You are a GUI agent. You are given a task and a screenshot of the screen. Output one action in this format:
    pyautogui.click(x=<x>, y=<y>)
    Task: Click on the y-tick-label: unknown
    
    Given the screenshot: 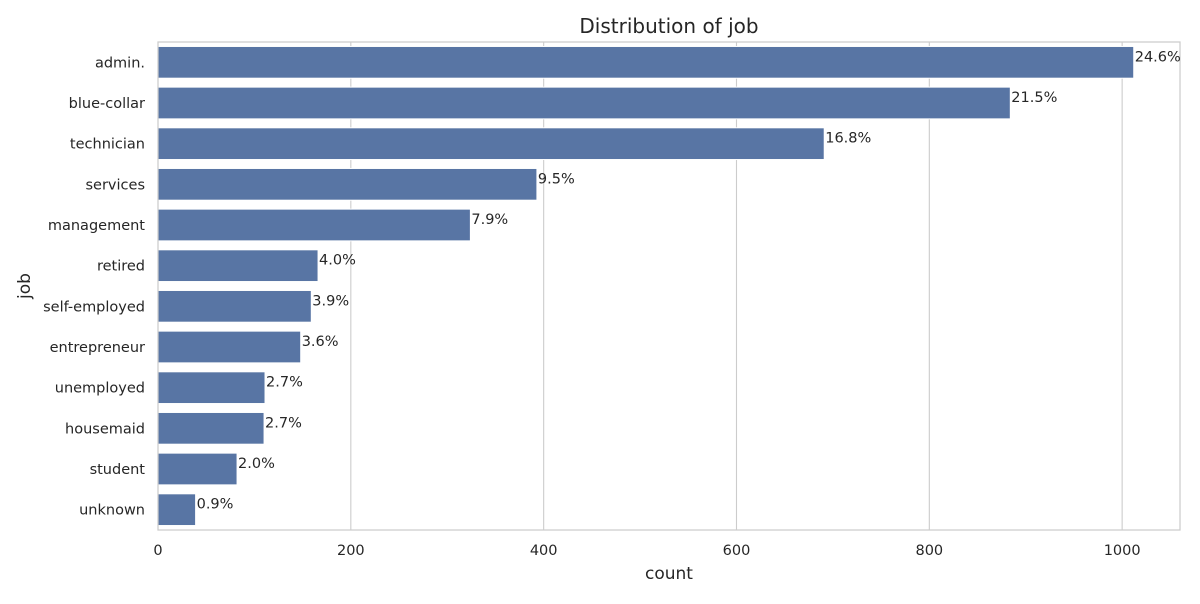 What is the action you would take?
    pyautogui.click(x=112, y=511)
    